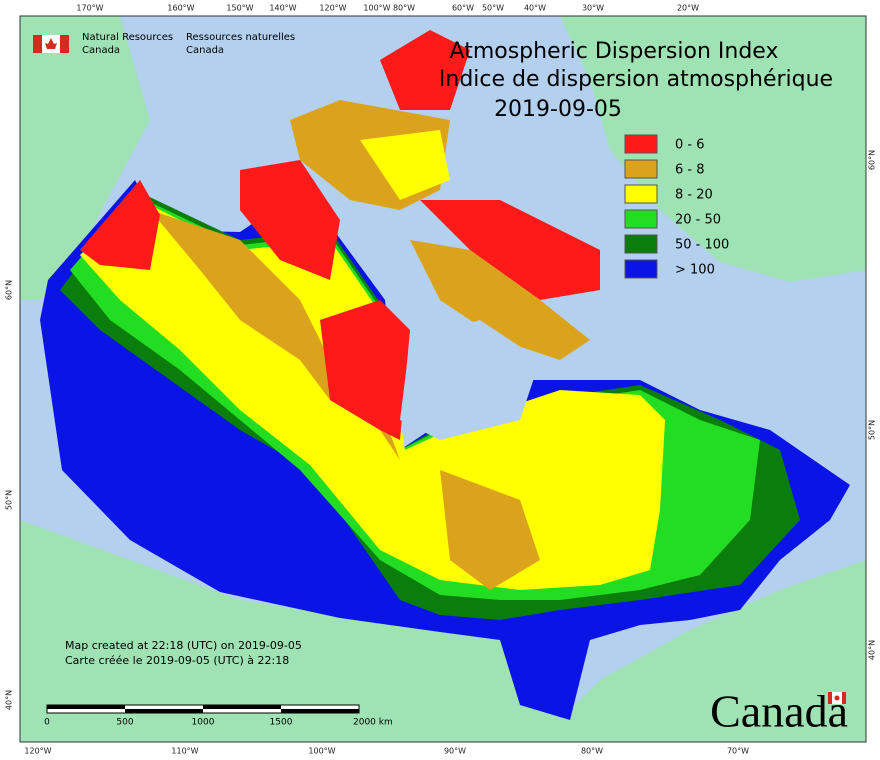 The width and height of the screenshot is (880, 760). Describe the element at coordinates (203, 723) in the screenshot. I see `scale-label: 1000` at that location.